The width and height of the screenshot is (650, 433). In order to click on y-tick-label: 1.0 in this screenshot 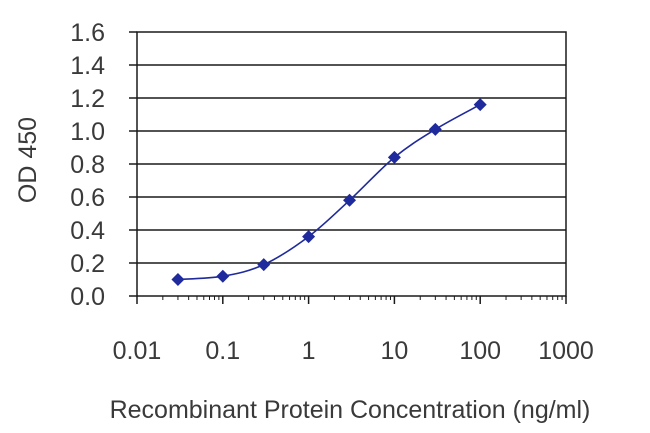, I will do `click(87, 132)`.